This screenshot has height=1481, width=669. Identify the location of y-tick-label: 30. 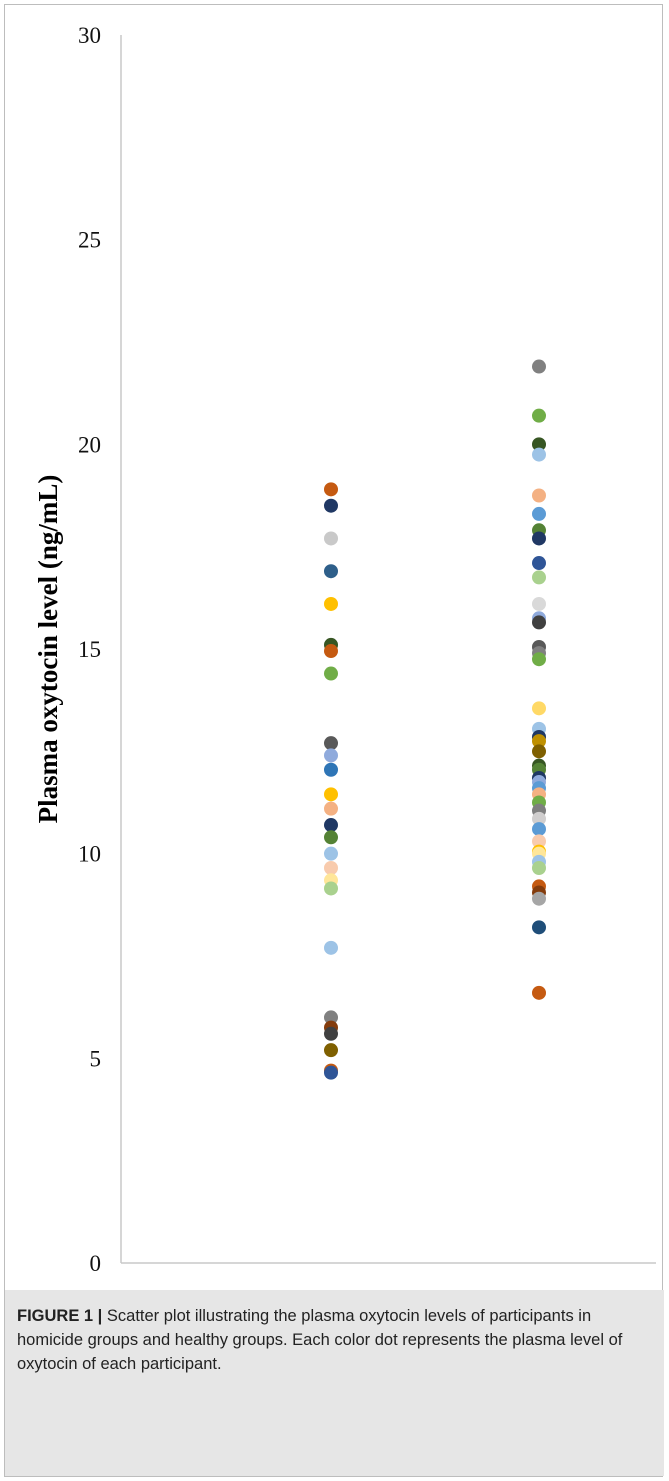
(89, 35).